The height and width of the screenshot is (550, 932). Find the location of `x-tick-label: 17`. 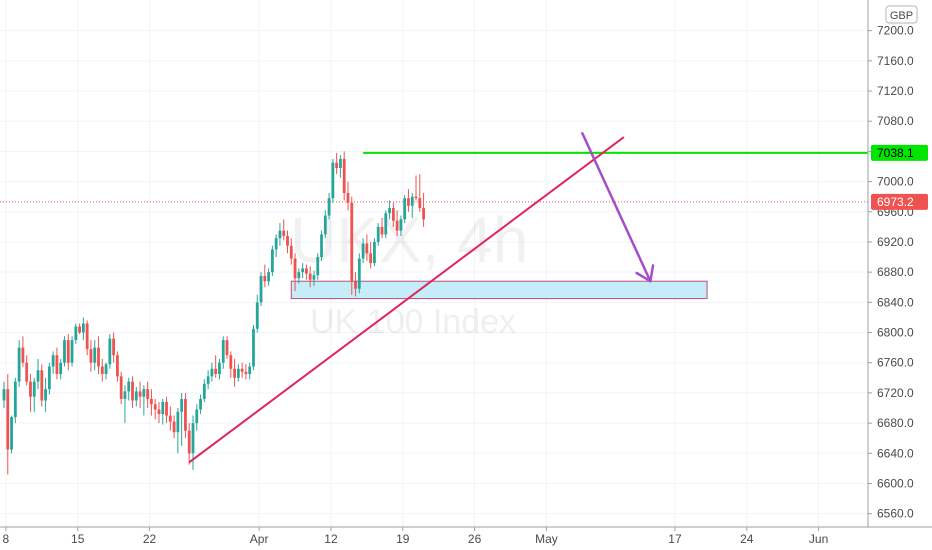

x-tick-label: 17 is located at coordinates (675, 539).